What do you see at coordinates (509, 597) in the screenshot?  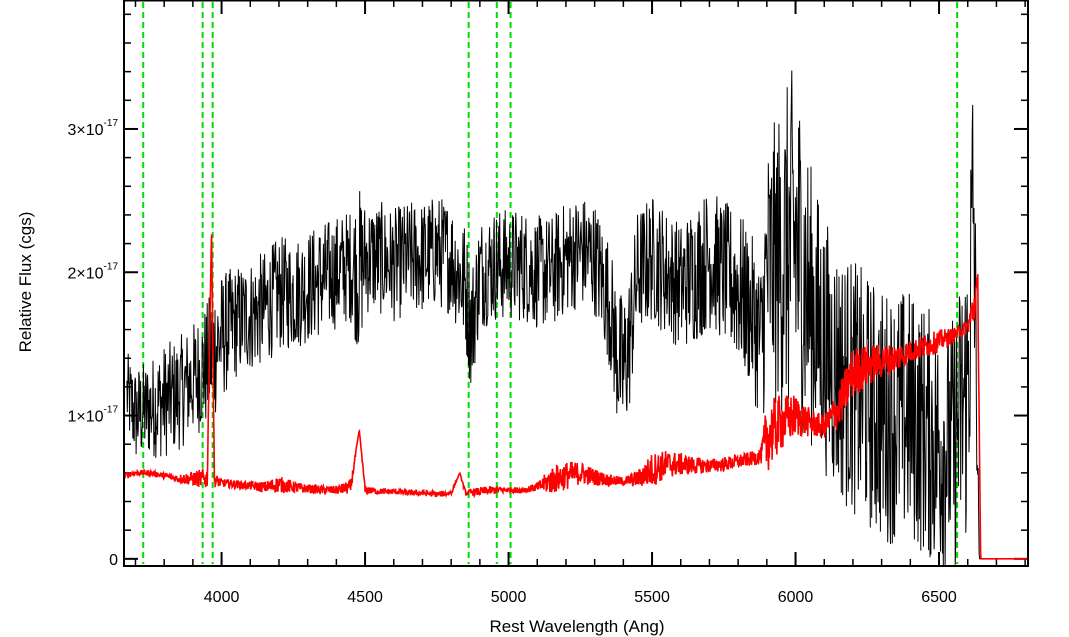 I see `x-tick-label: 5000` at bounding box center [509, 597].